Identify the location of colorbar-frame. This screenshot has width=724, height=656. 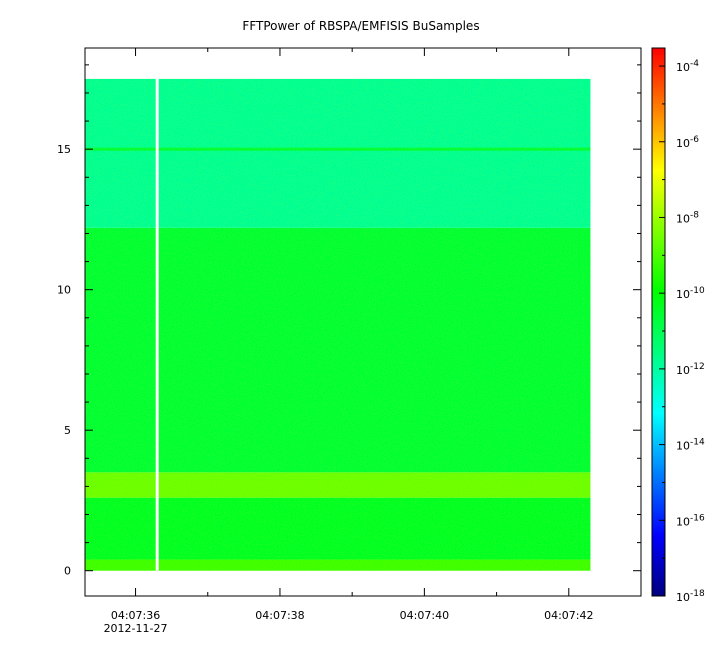
(658, 322).